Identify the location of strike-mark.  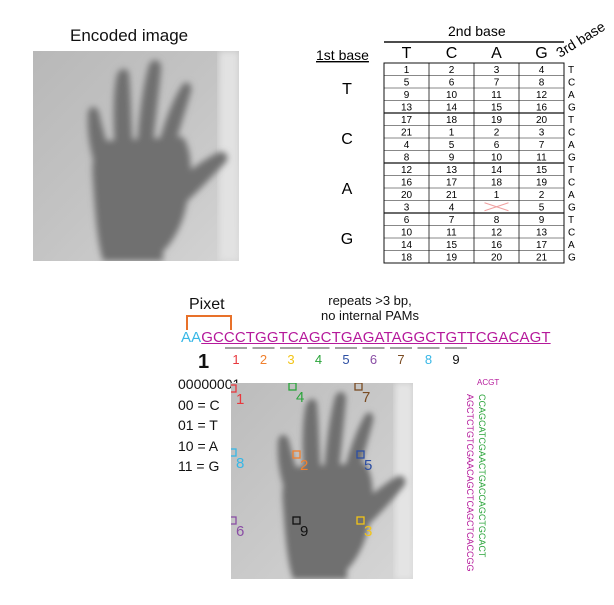
(496, 207).